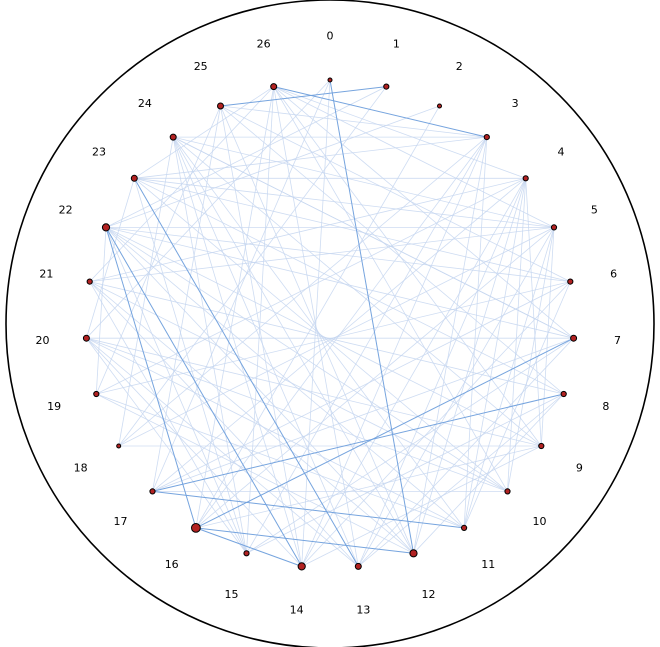  Describe the element at coordinates (145, 103) in the screenshot. I see `node-label-24: 24` at that location.